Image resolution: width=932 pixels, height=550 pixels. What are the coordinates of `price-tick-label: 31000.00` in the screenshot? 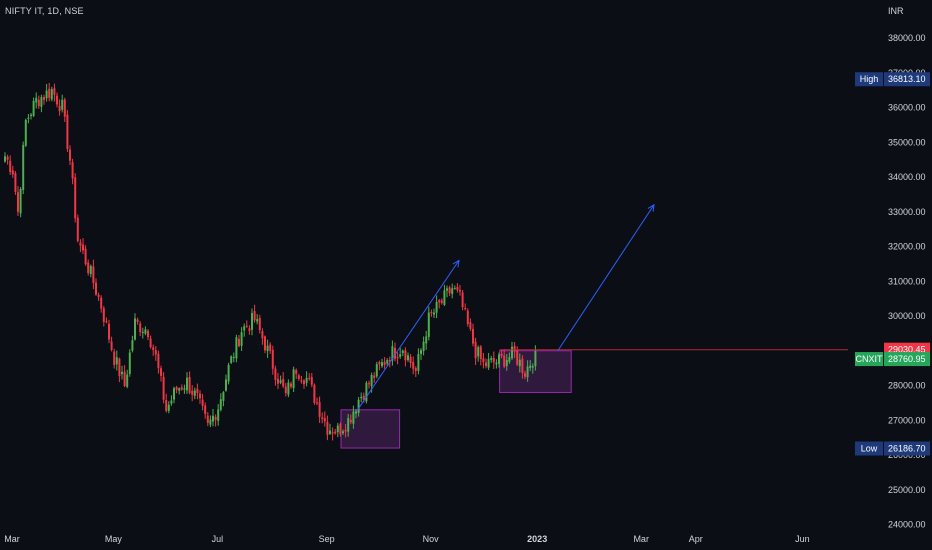 It's located at (907, 281).